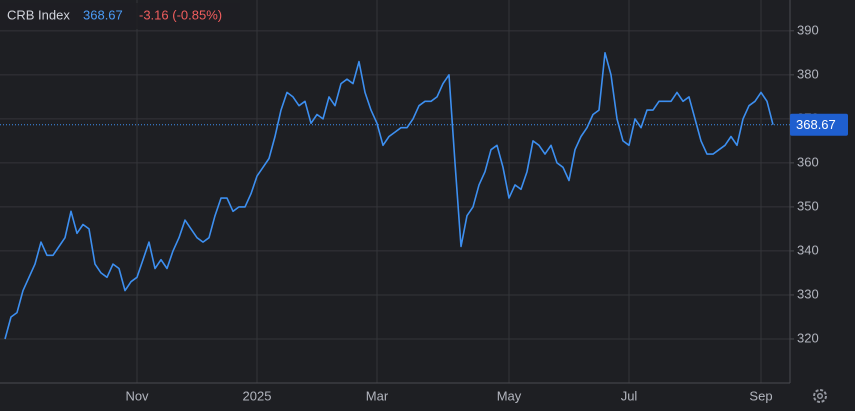 The image size is (855, 411). I want to click on x-tick-label: May, so click(509, 395).